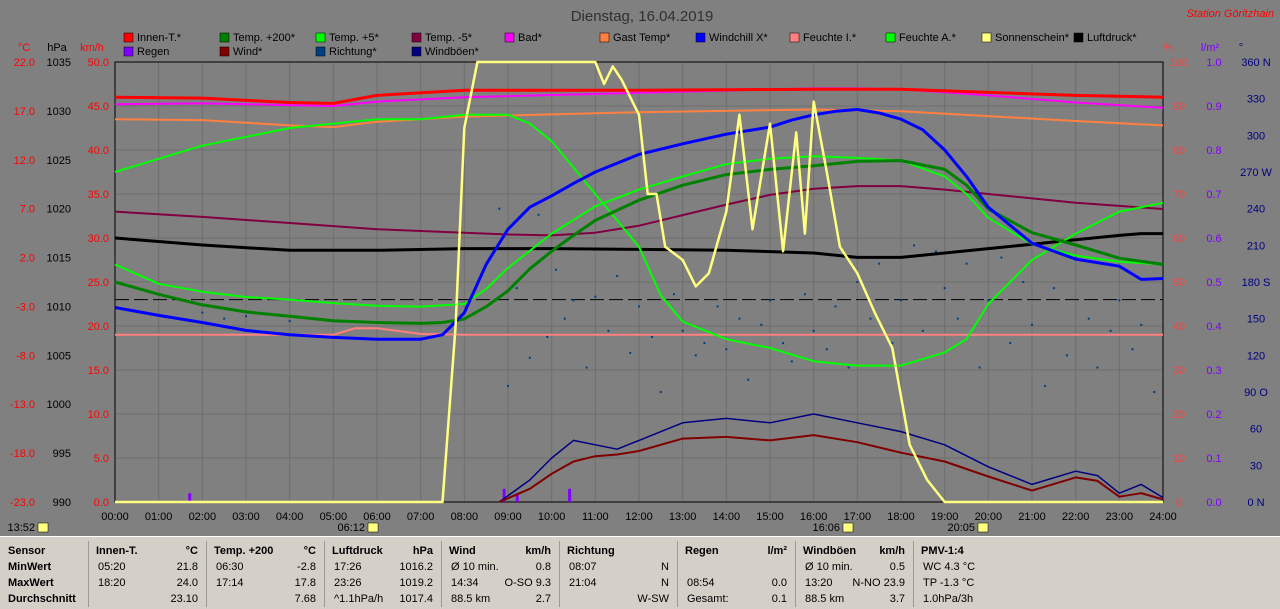 This screenshot has width=1280, height=609. I want to click on y-tick-label: 0.3, so click(1213, 371).